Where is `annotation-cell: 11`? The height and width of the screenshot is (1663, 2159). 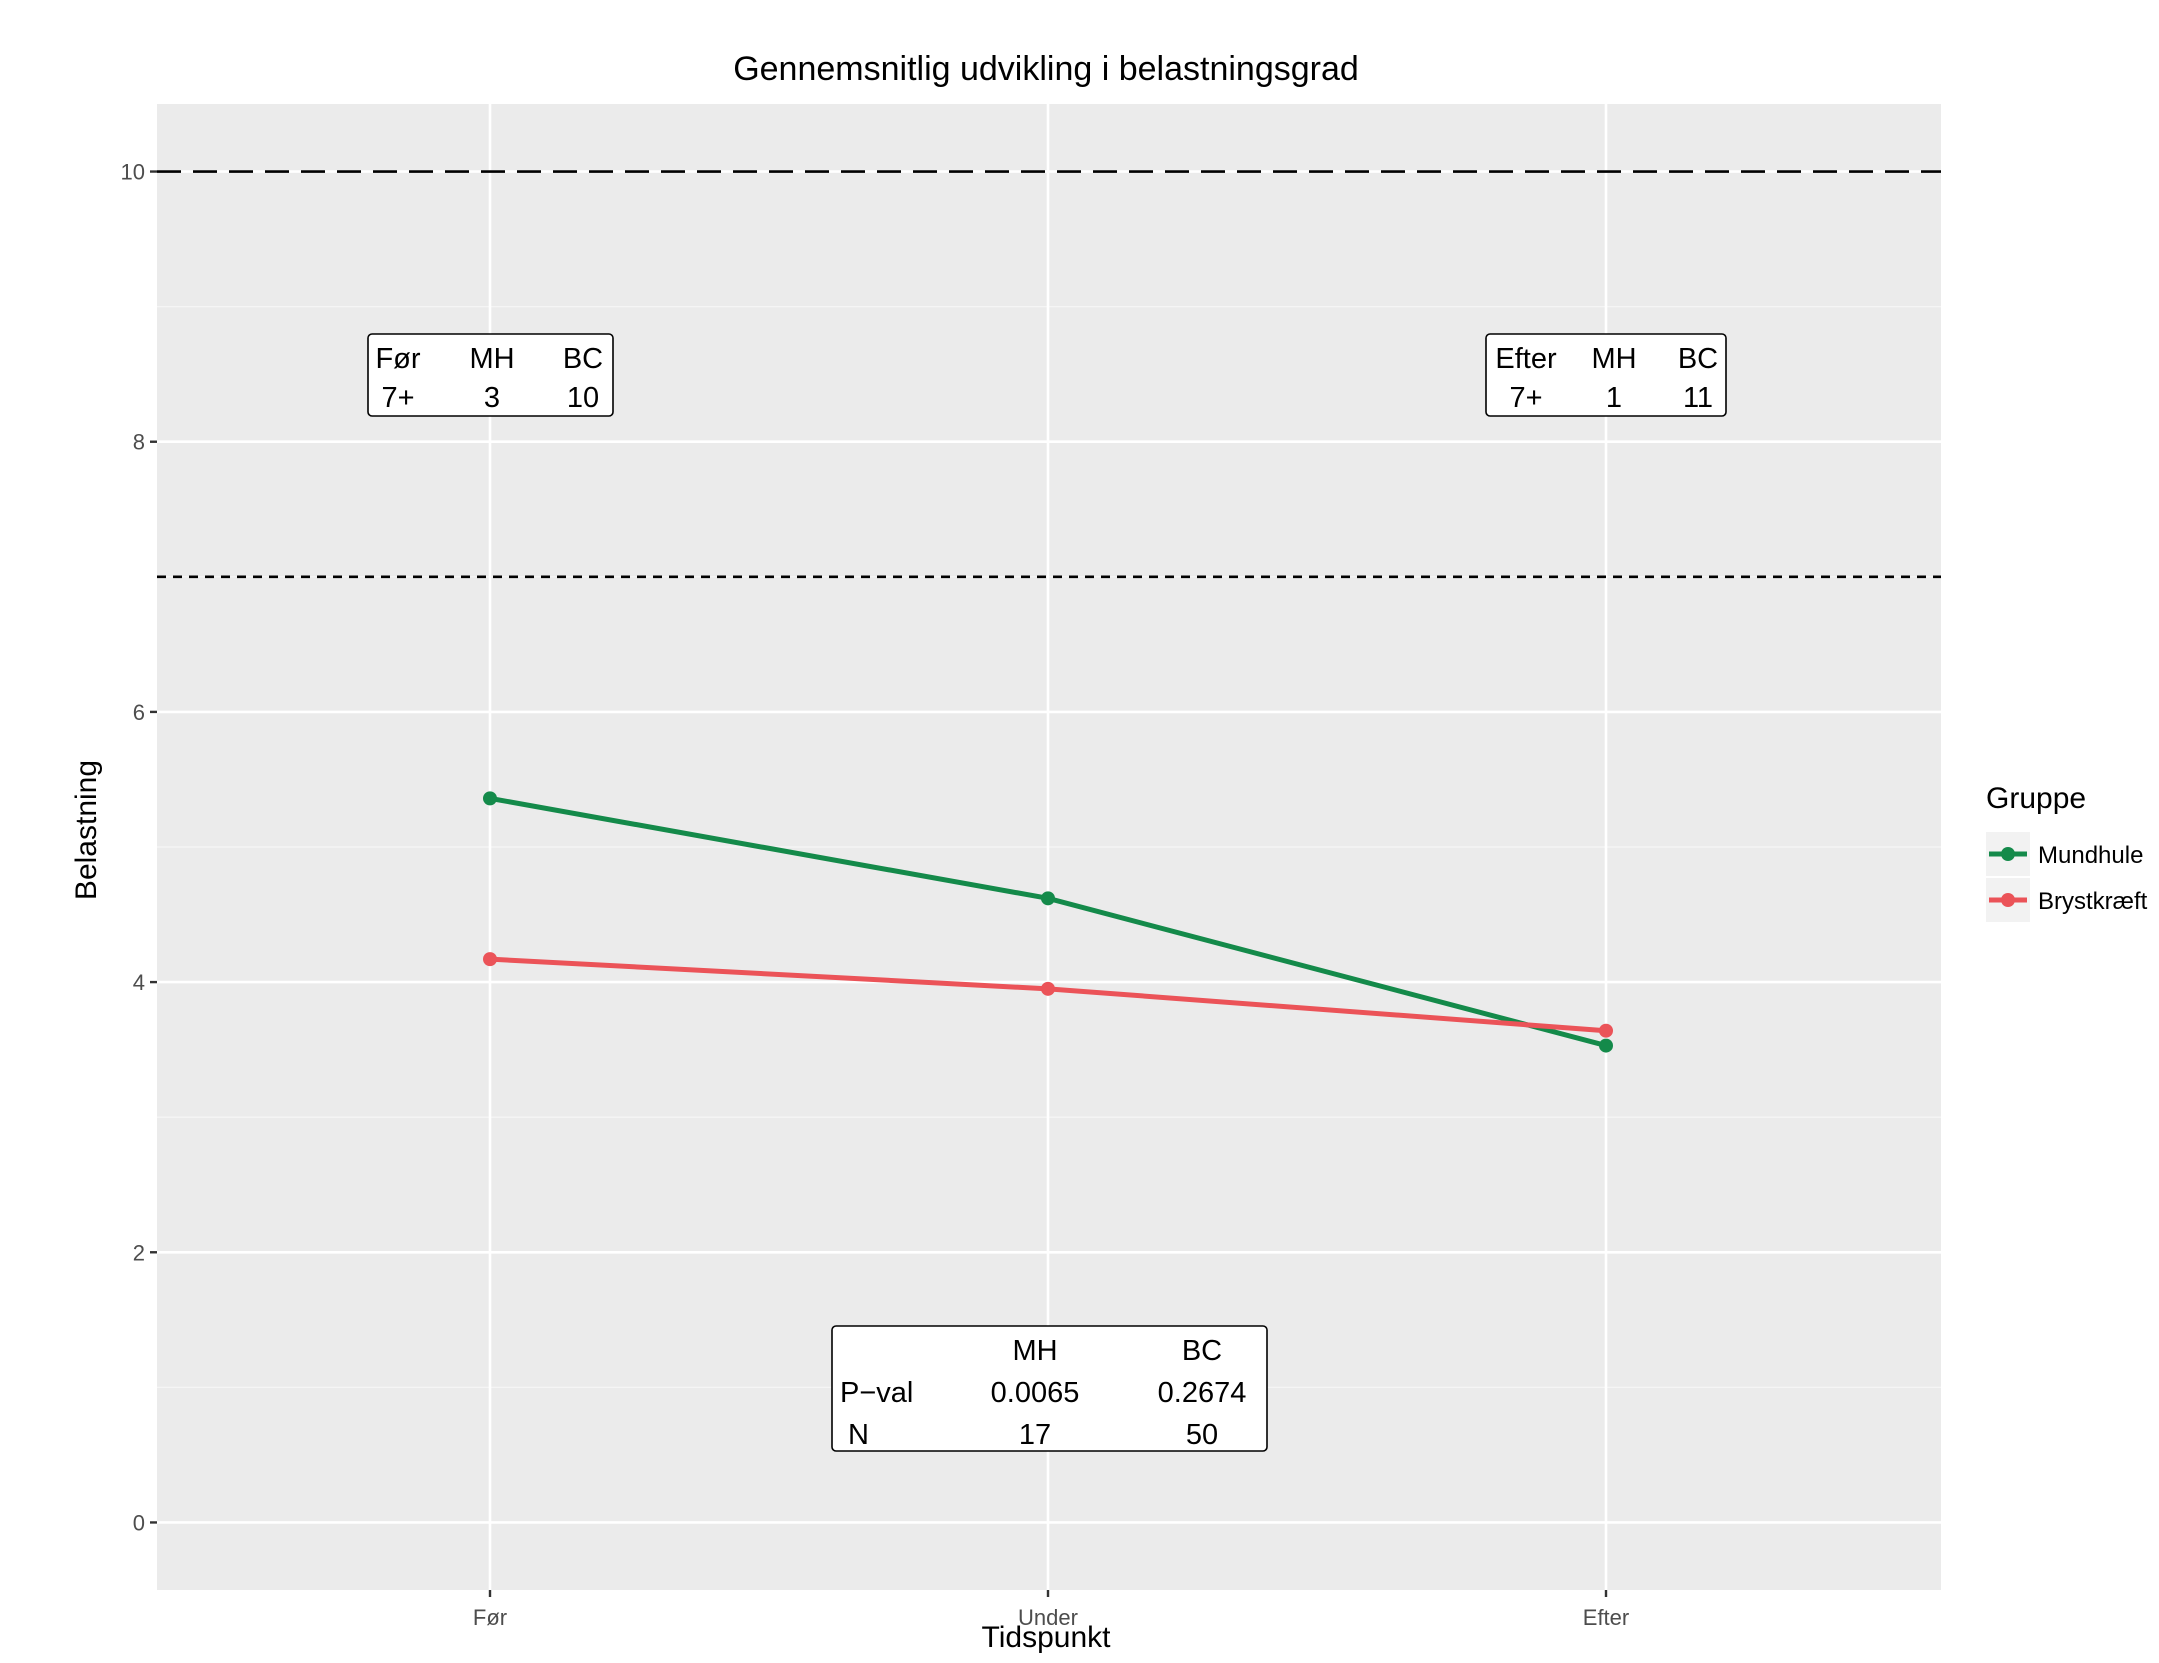 annotation-cell: 11 is located at coordinates (1698, 398).